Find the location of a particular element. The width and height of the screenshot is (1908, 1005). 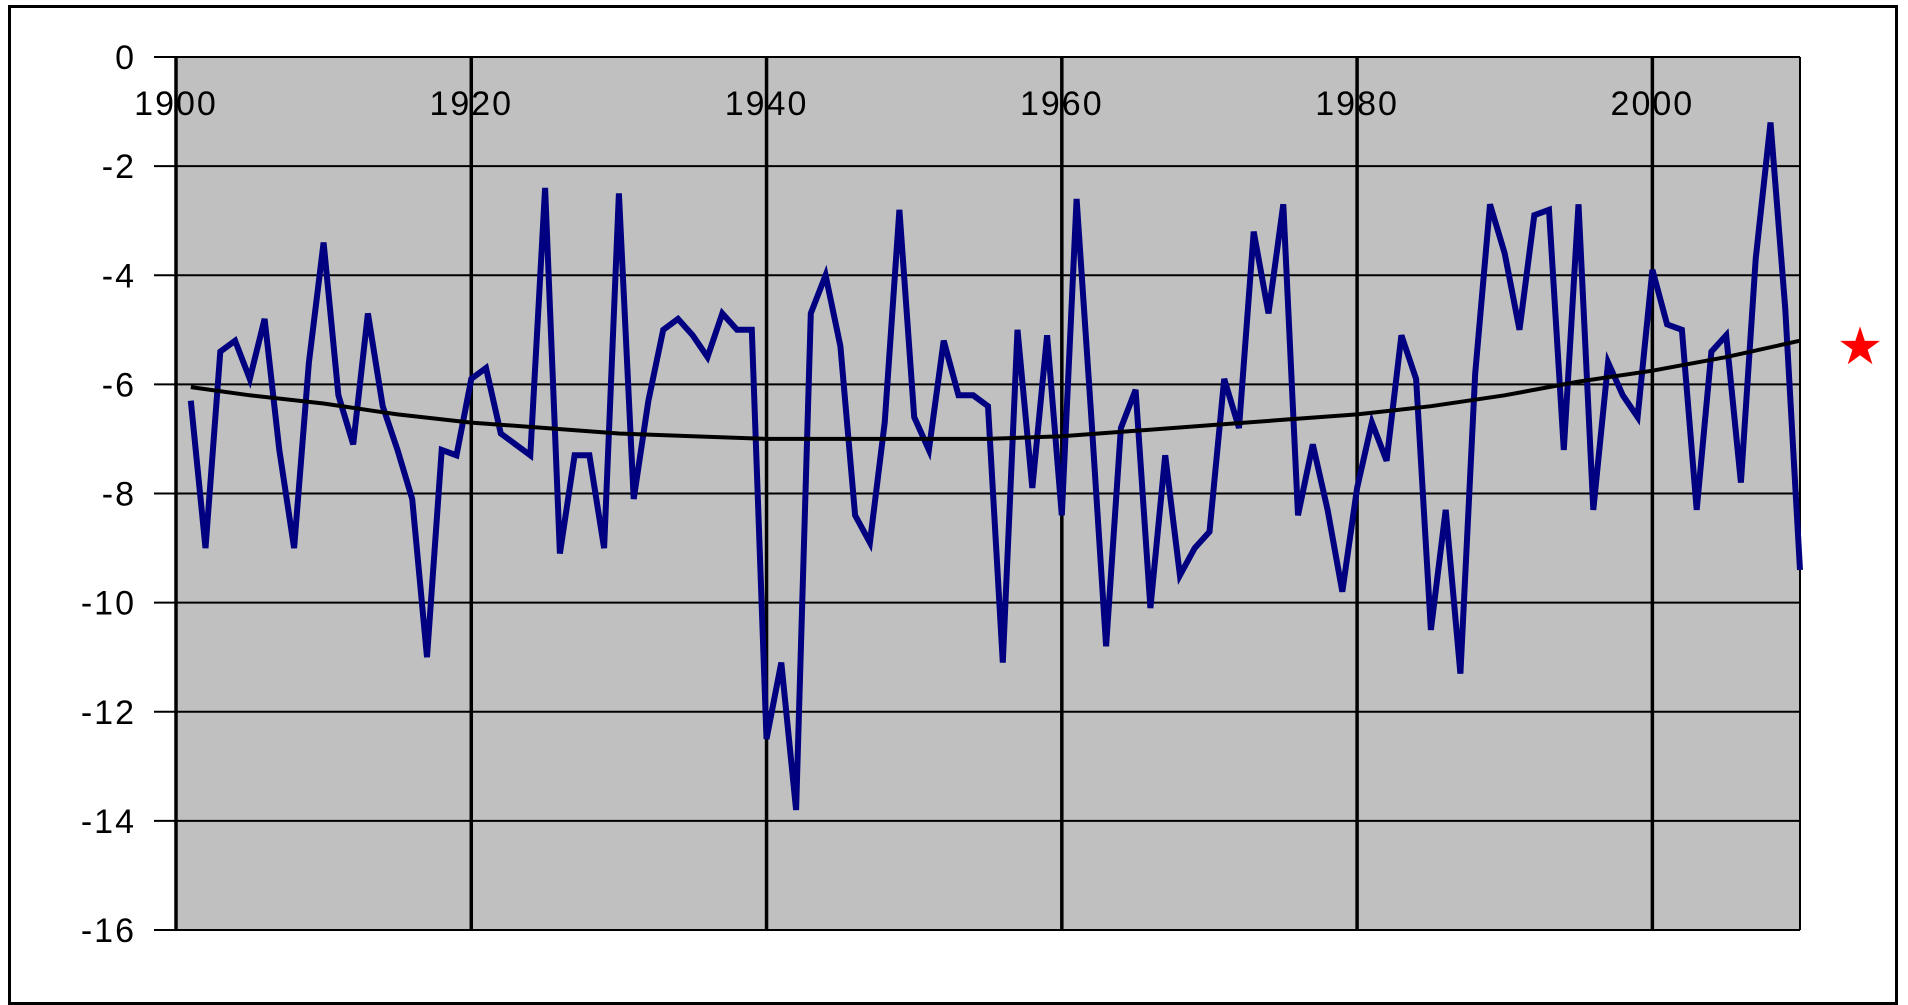

y-tick-label: -8 is located at coordinates (119, 495).